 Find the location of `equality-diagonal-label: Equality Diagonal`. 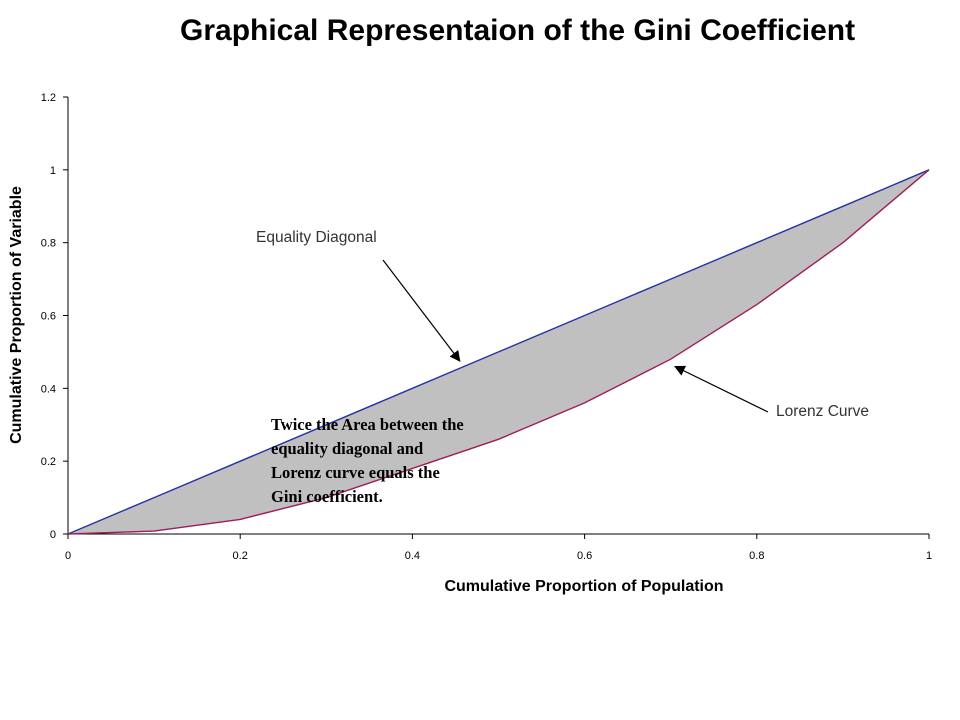

equality-diagonal-label: Equality Diagonal is located at coordinates (316, 237).